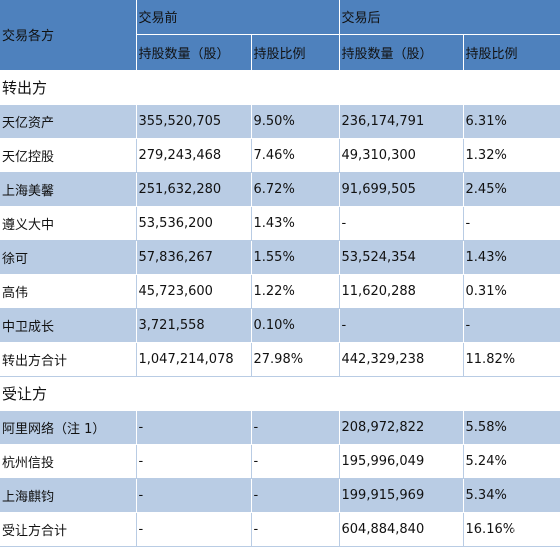 The image size is (560, 548). What do you see at coordinates (68, 325) in the screenshot?
I see `party-name-cell: 中卫成长` at bounding box center [68, 325].